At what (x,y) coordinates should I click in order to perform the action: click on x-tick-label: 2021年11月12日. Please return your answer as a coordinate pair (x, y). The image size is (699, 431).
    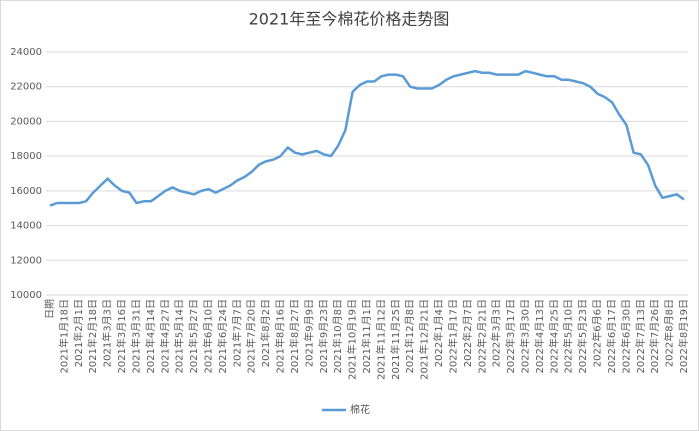
    Looking at the image, I should click on (380, 339).